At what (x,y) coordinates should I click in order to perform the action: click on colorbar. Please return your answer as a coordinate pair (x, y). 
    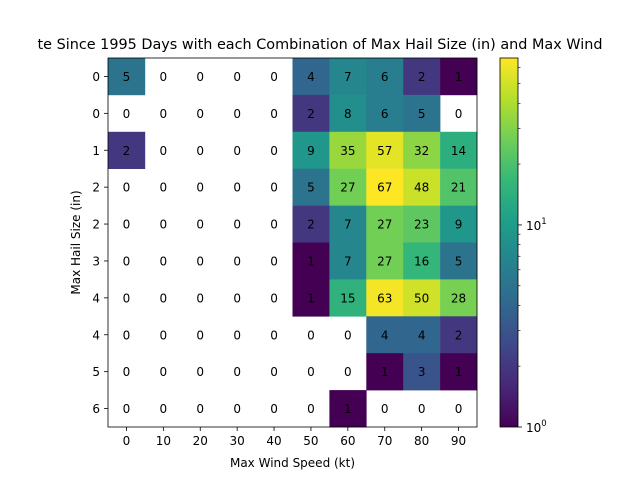
    Looking at the image, I should click on (509, 242).